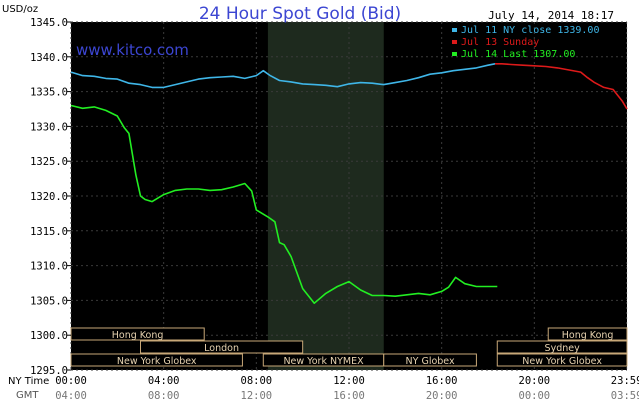  I want to click on gmt-tick-label: 03:59, so click(625, 396).